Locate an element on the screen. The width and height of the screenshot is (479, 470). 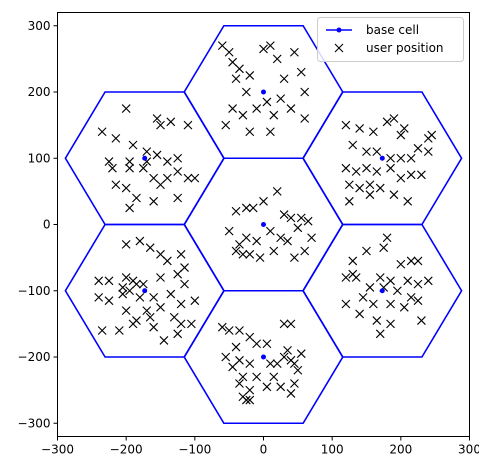
legend-base-cell-label: base cell is located at coordinates (392, 30).